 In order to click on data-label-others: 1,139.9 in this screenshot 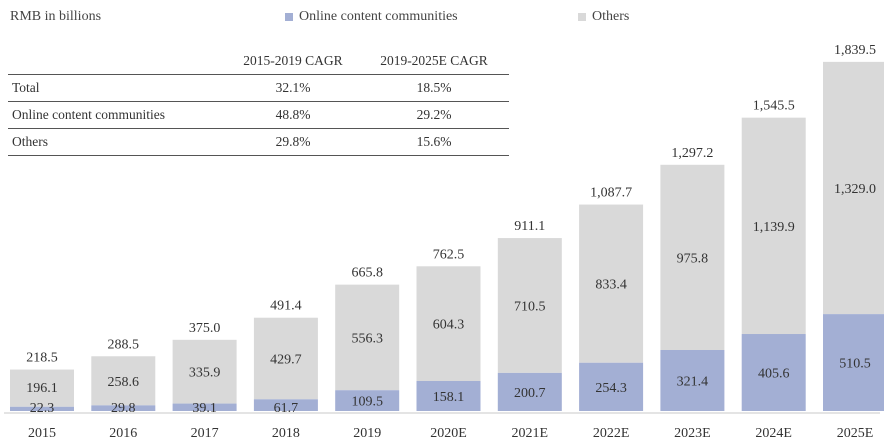, I will do `click(774, 227)`.